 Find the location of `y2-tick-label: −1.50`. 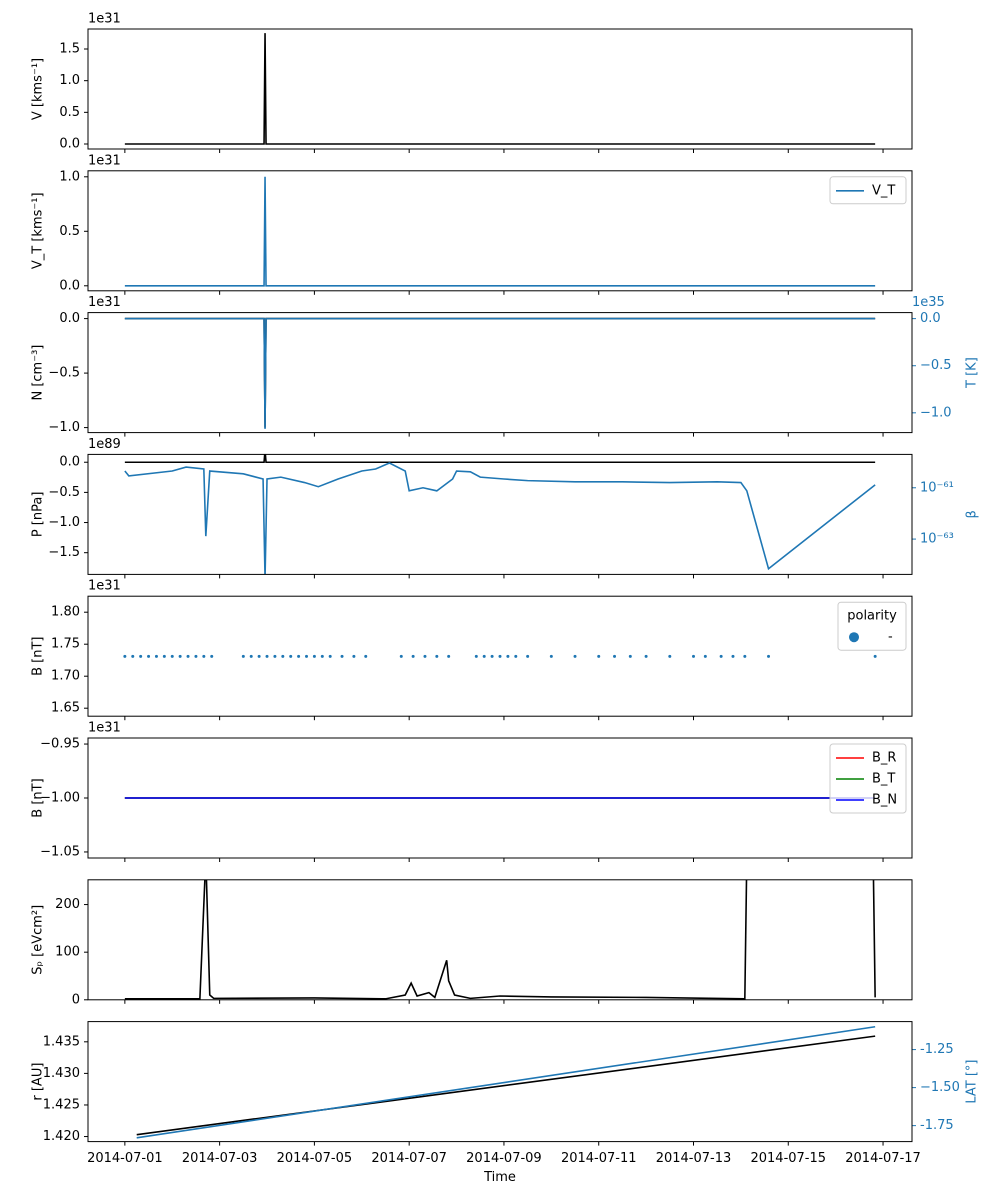

y2-tick-label: −1.50 is located at coordinates (940, 1087).